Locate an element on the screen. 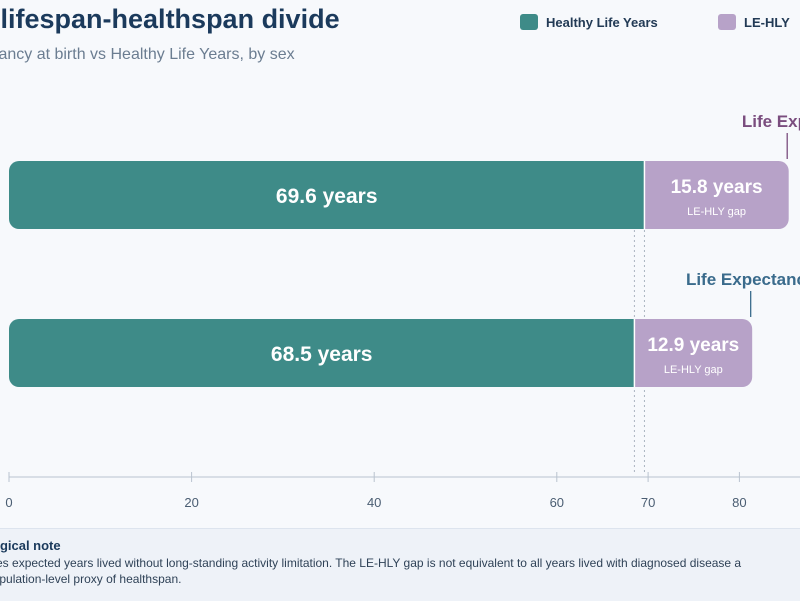  x-tick-label: 20 is located at coordinates (191, 502).